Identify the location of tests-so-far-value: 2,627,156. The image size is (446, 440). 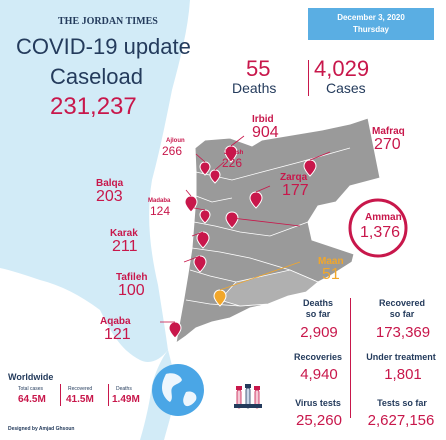
(401, 420).